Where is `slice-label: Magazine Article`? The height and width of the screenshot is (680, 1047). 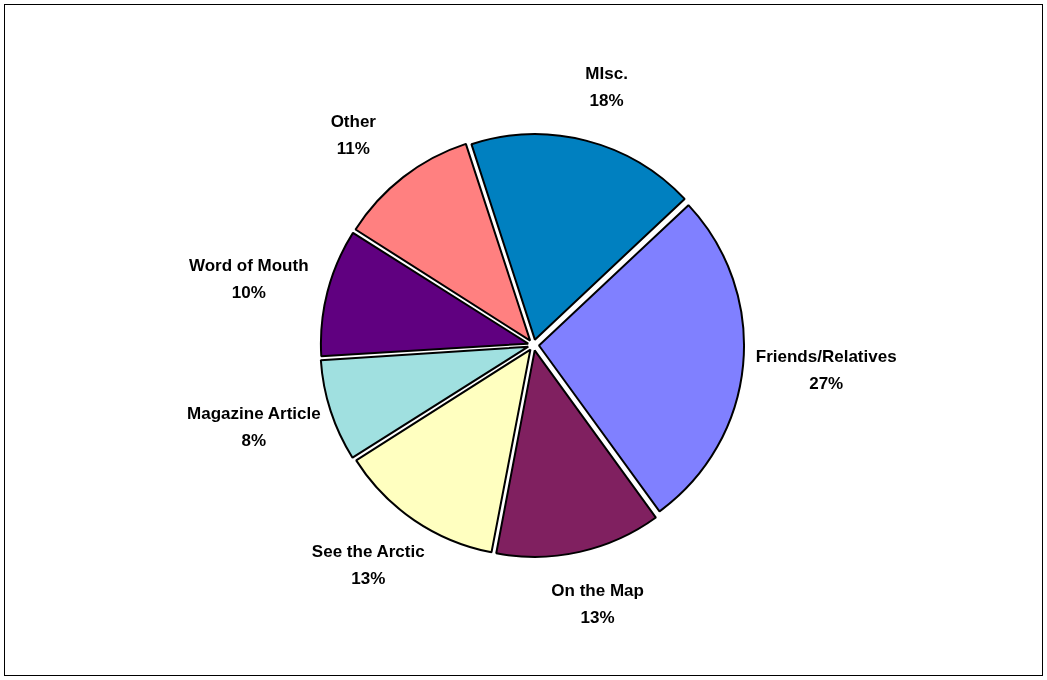
slice-label: Magazine Article is located at coordinates (254, 413).